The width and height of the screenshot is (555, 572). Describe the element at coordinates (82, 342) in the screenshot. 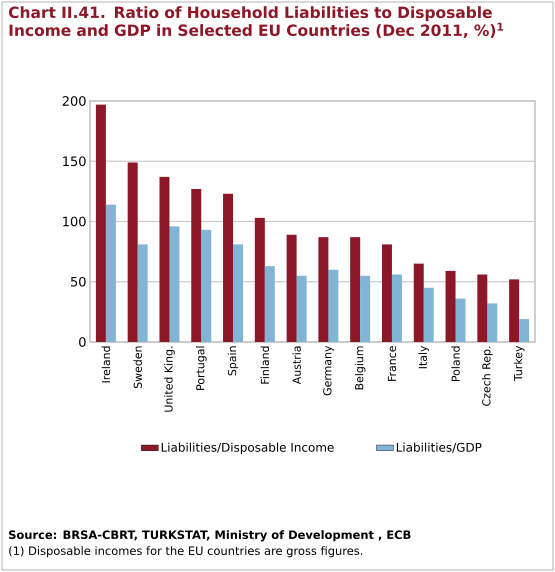

I see `y-tick-label: 0` at that location.